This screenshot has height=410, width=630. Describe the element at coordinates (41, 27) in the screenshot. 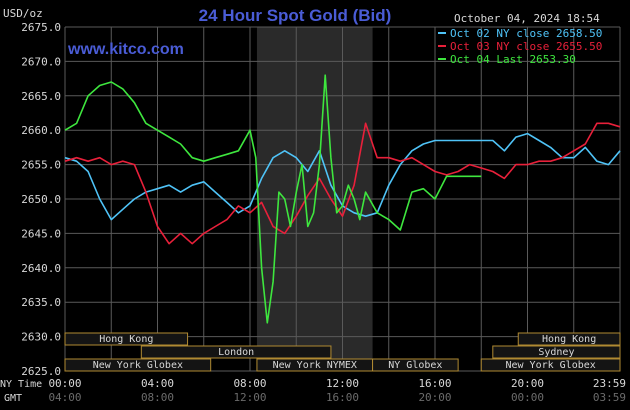

I see `y-tick-label: 2675.0` at that location.